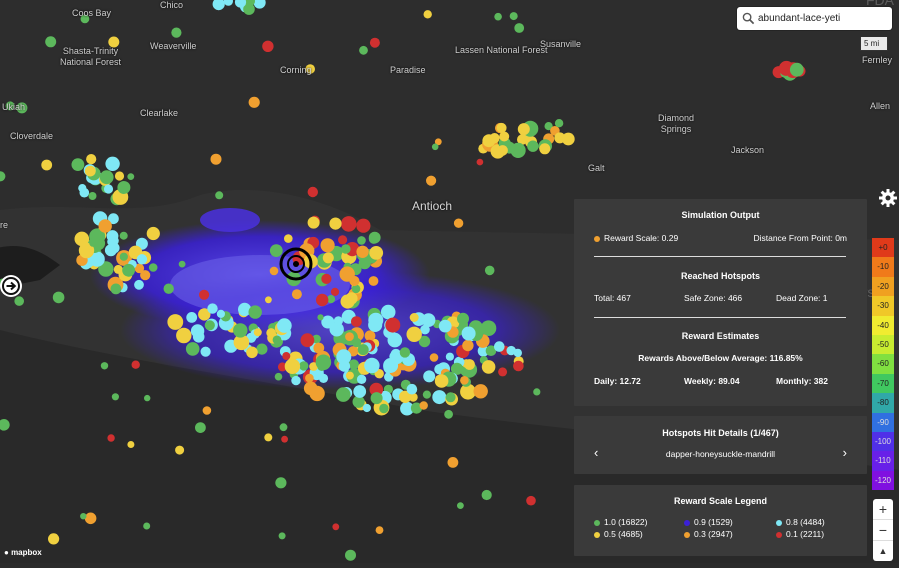  I want to click on compass-button: ▲, so click(883, 551).